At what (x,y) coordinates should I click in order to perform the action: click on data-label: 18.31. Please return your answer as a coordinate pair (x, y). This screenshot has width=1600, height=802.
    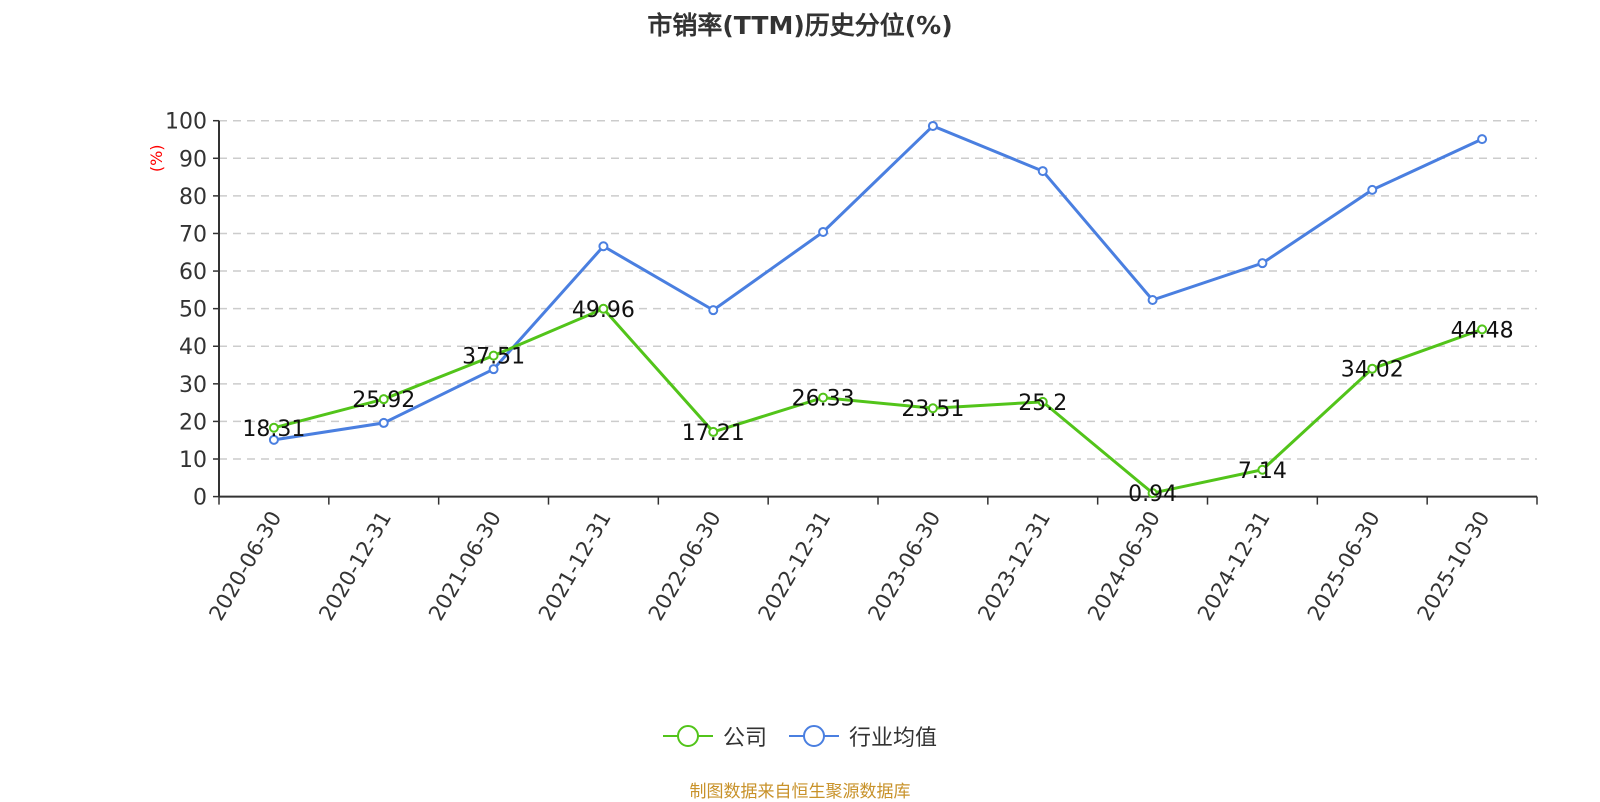
    Looking at the image, I should click on (273, 429).